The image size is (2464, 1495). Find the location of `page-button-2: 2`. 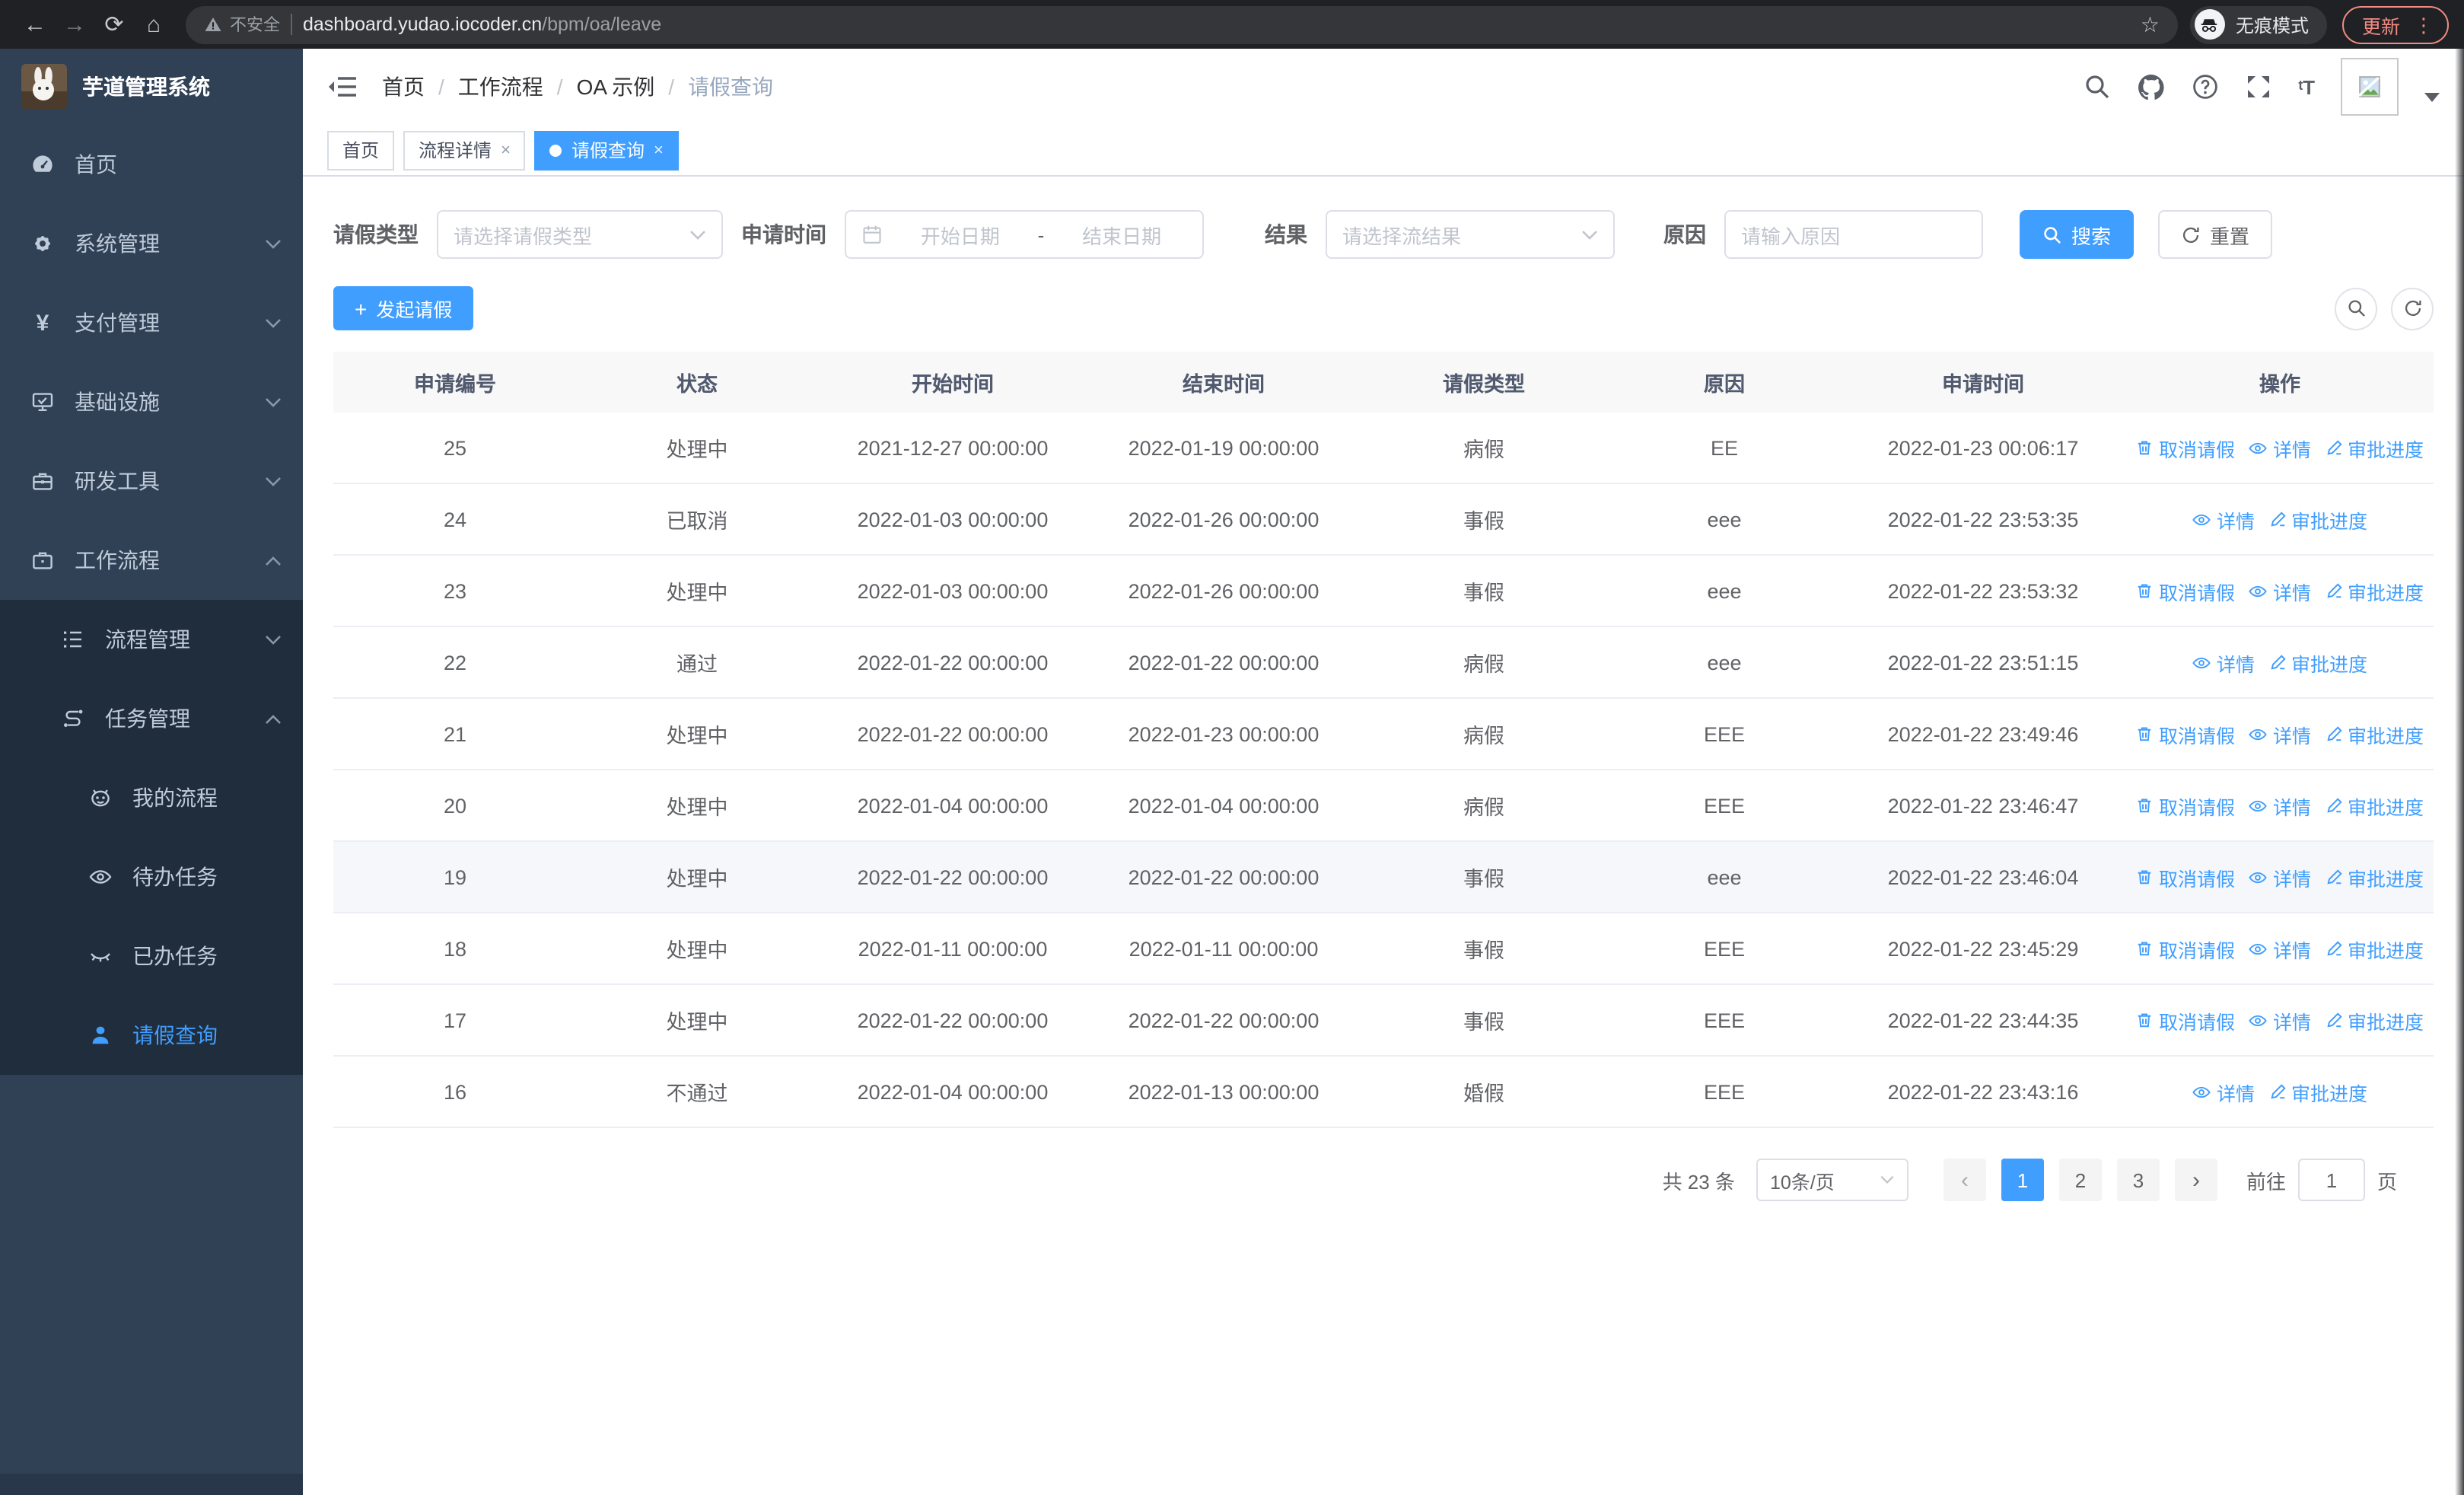

page-button-2: 2 is located at coordinates (2080, 1180).